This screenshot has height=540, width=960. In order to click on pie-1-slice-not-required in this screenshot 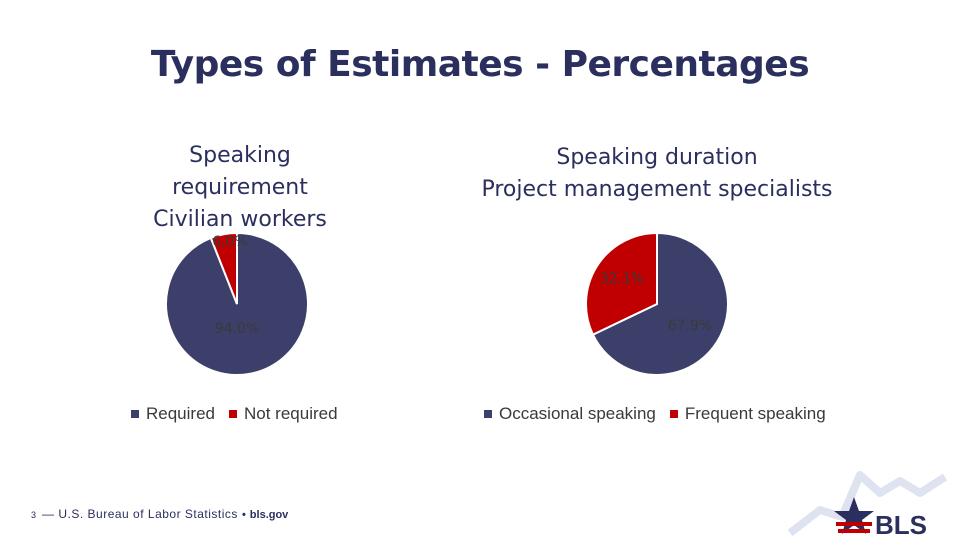, I will do `click(223, 268)`.